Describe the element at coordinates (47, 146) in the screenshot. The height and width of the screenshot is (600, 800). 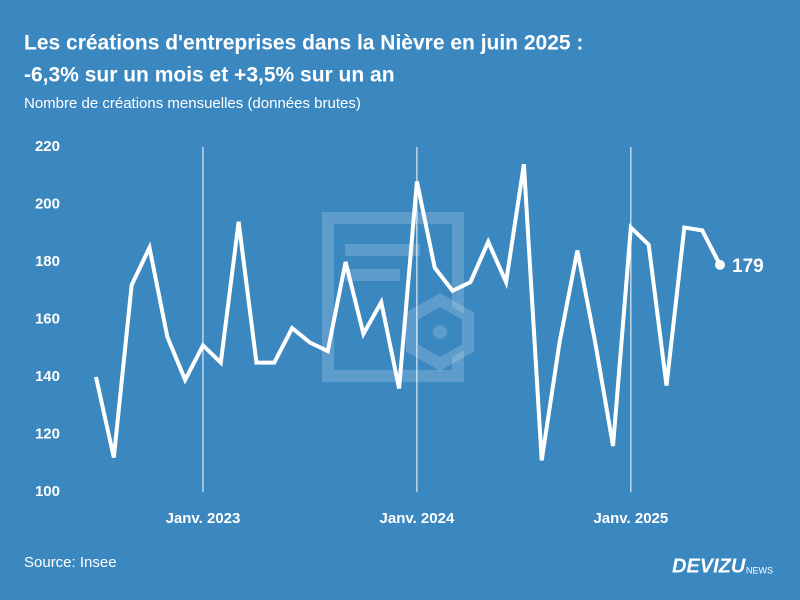
I see `y-tick-label: 220` at that location.